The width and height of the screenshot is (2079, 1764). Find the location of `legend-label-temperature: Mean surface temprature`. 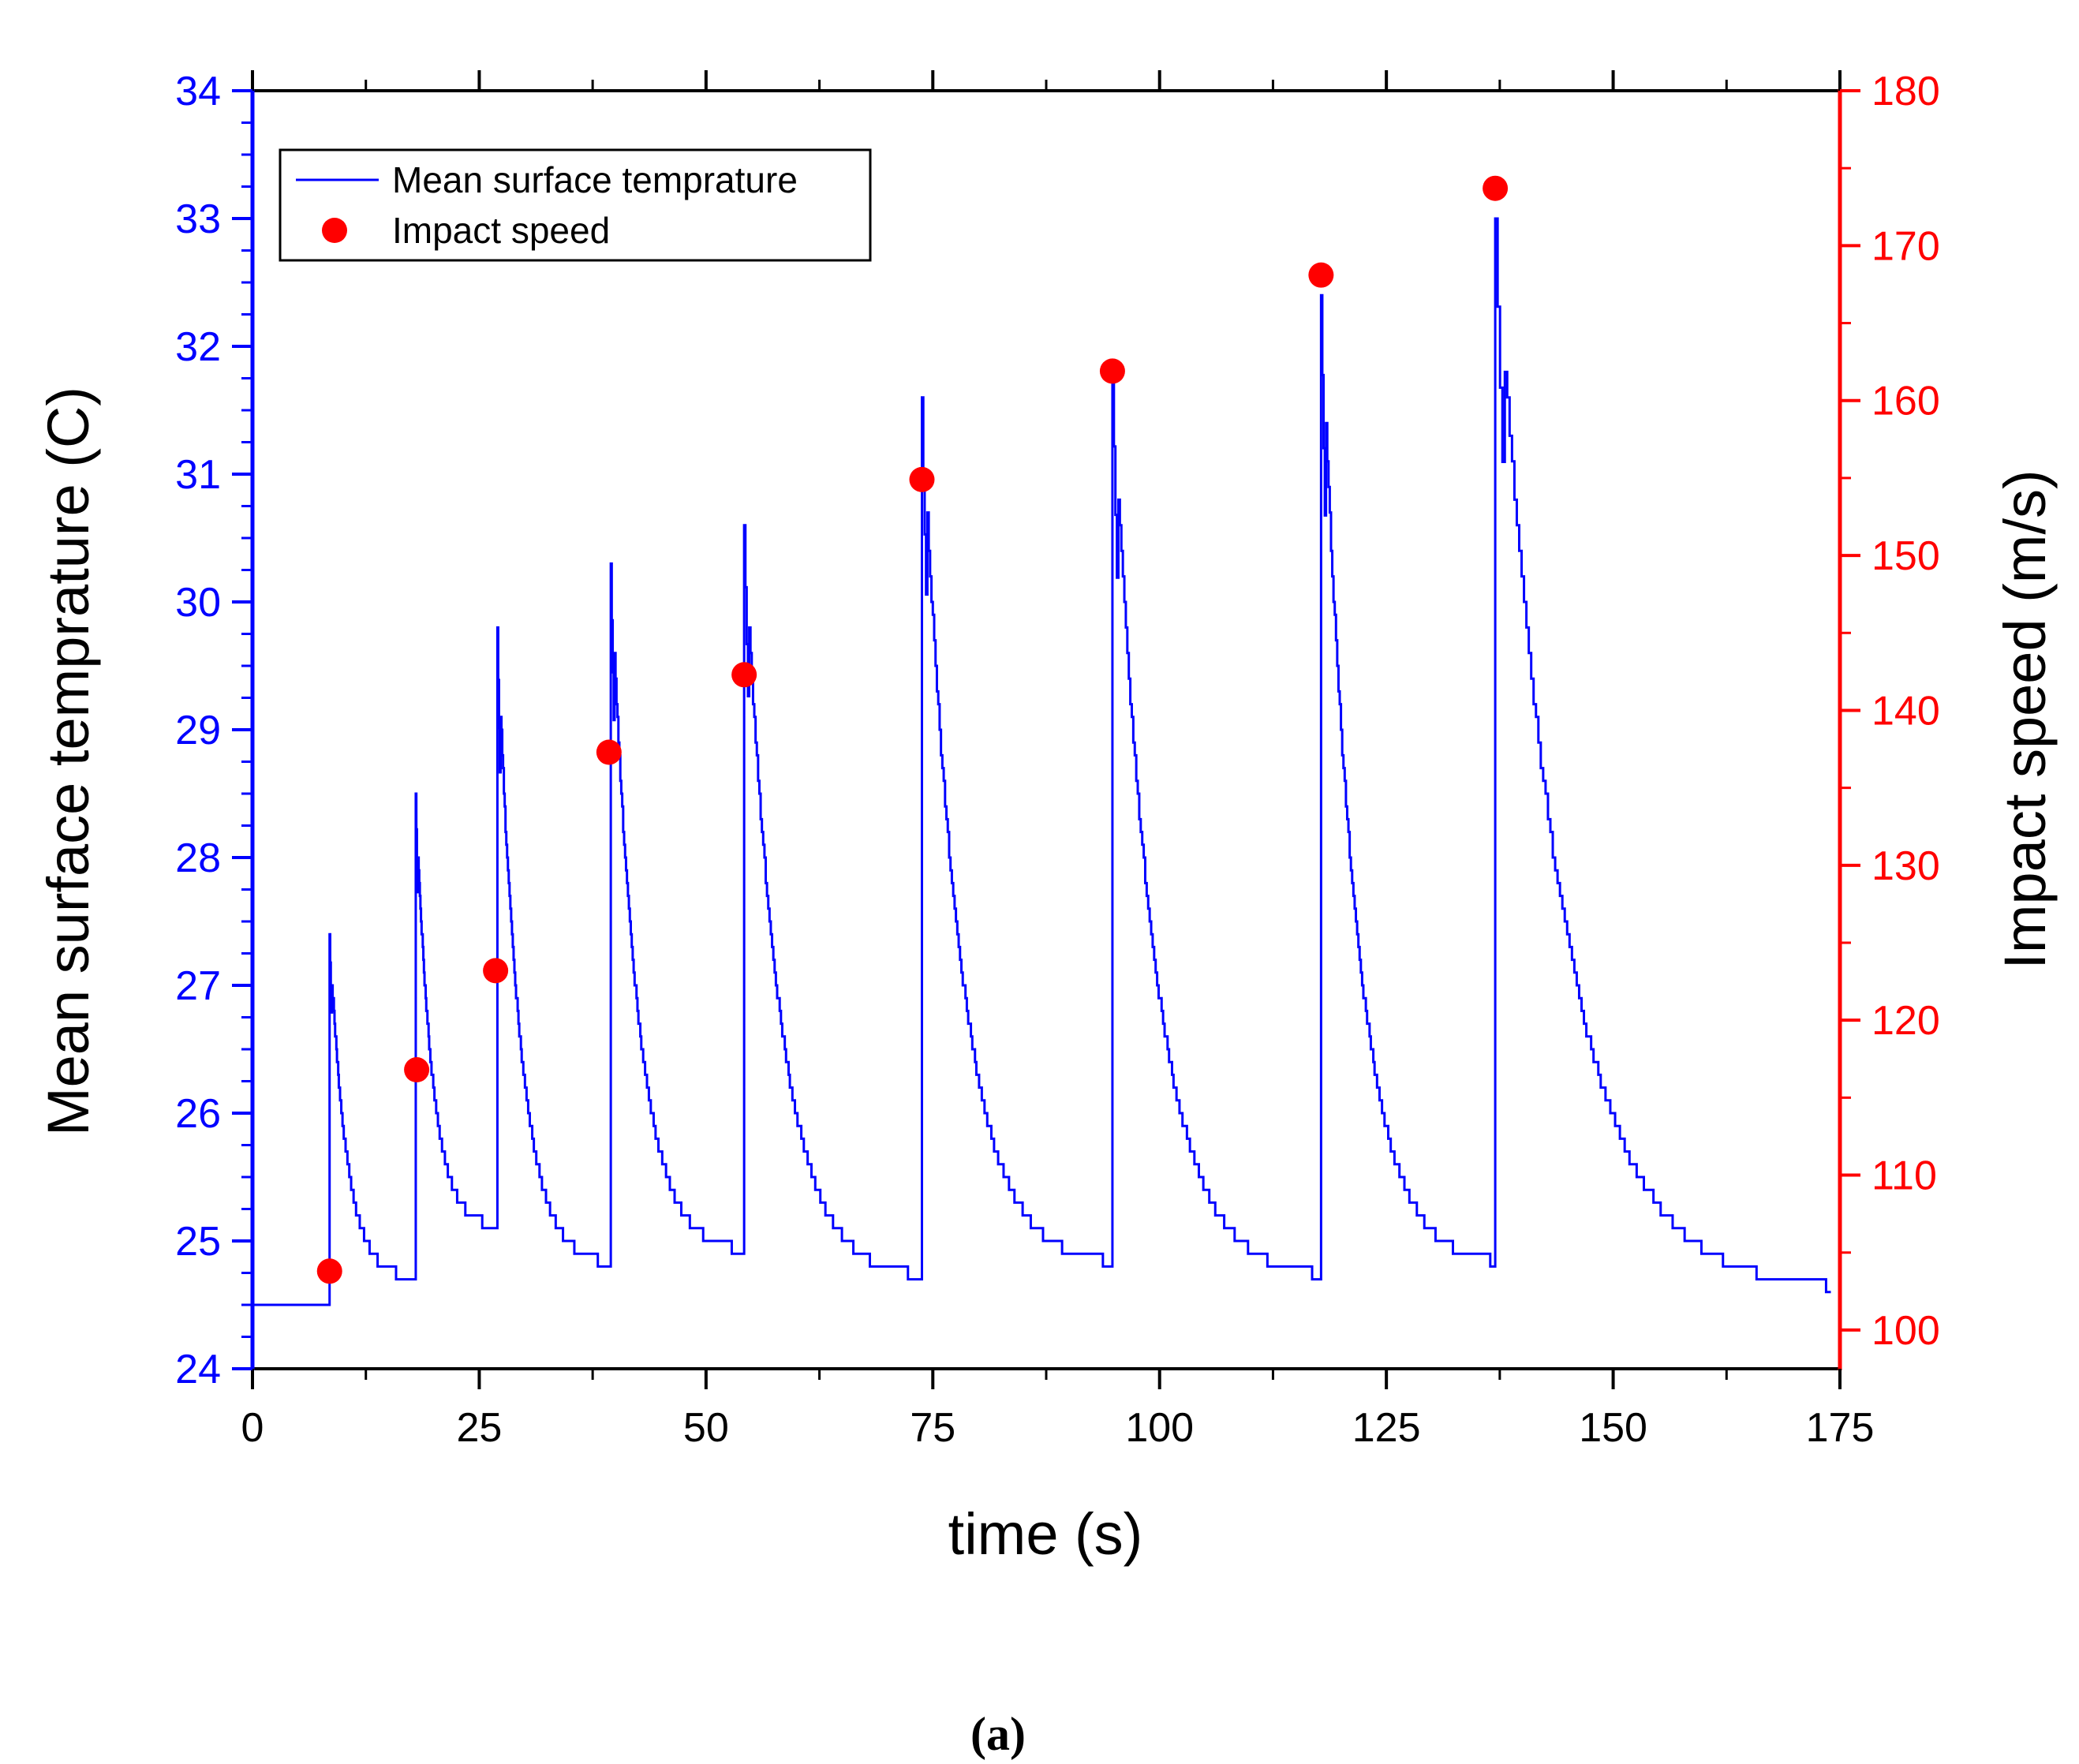

legend-label-temperature: Mean surface temprature is located at coordinates (595, 179).